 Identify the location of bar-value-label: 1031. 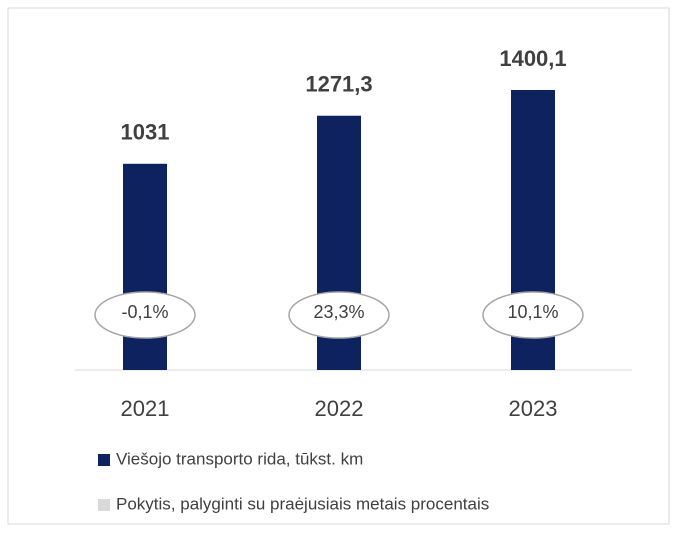
(145, 132).